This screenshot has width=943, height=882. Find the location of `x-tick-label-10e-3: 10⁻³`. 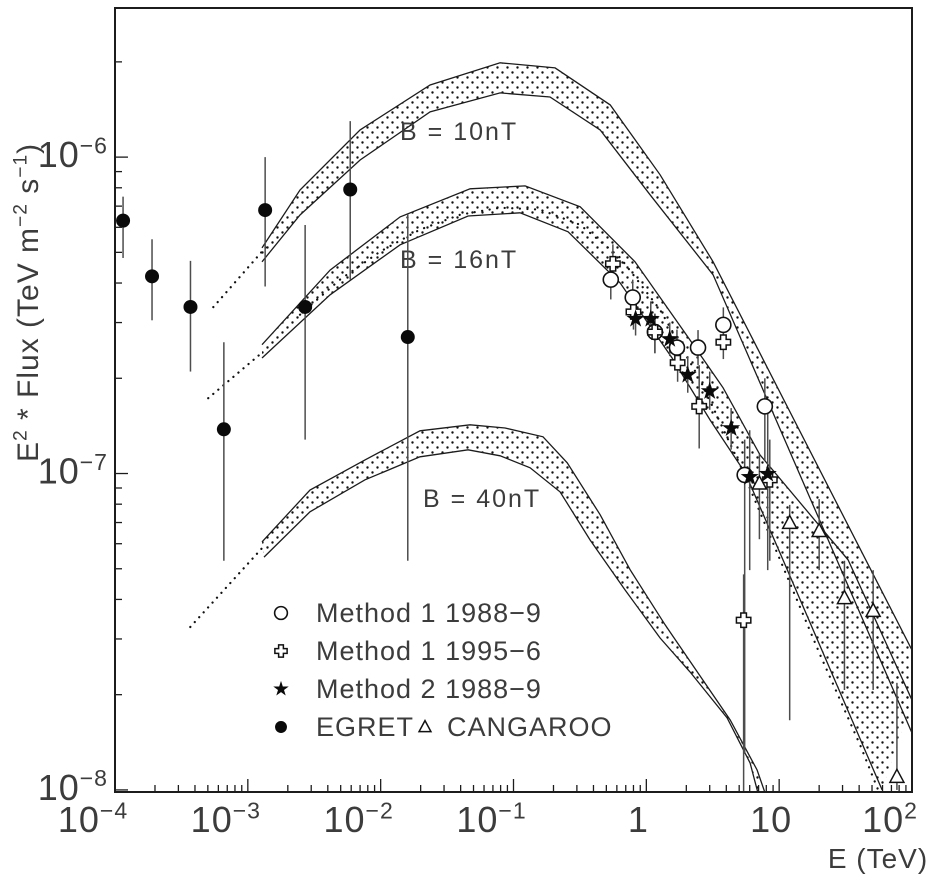

x-tick-label-10e-3: 10⁻³ is located at coordinates (226, 818).